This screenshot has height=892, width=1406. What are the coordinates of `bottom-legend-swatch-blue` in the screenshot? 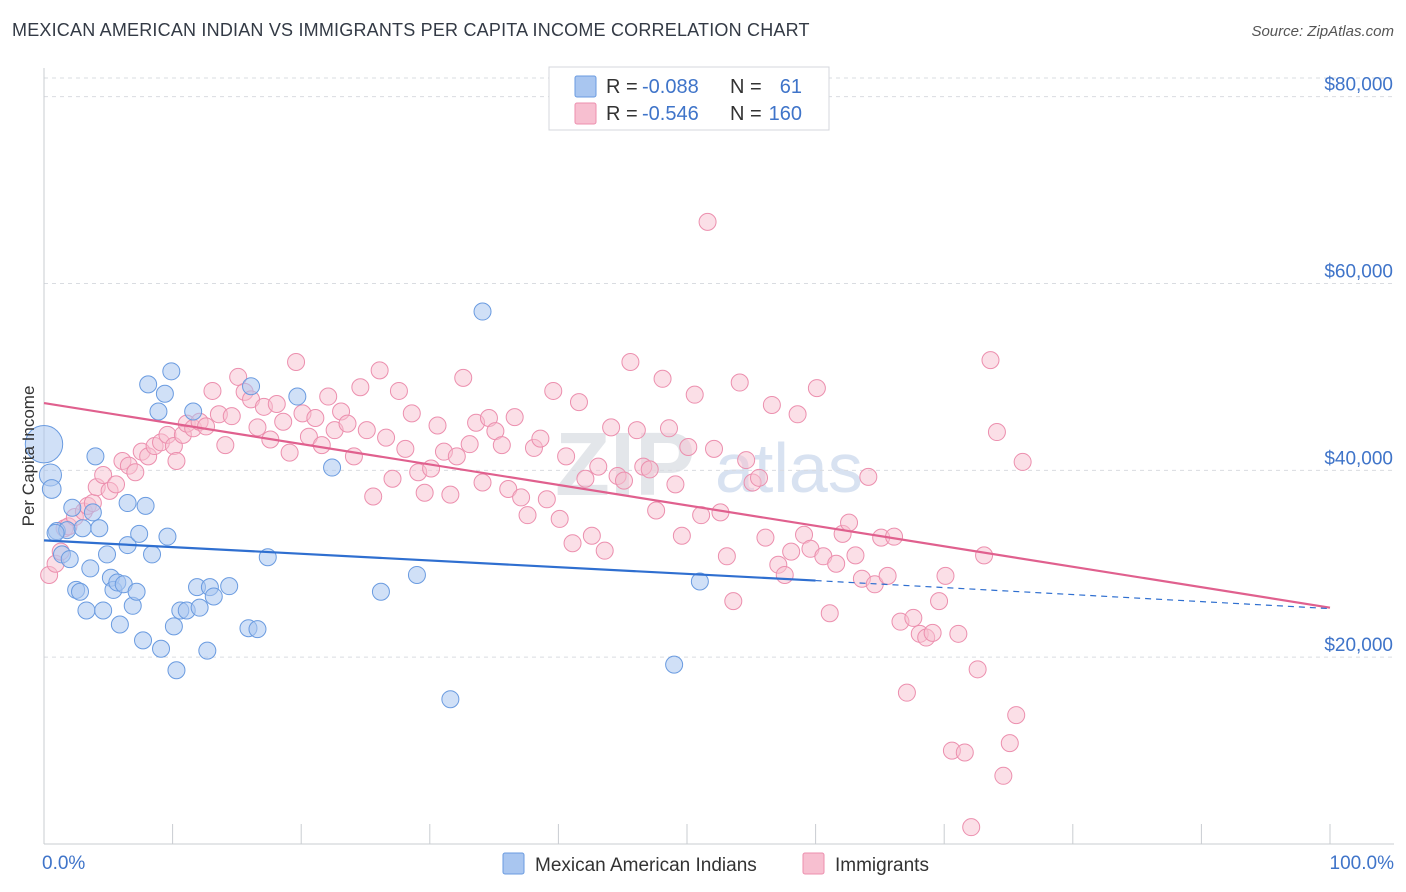 It's located at (513, 863).